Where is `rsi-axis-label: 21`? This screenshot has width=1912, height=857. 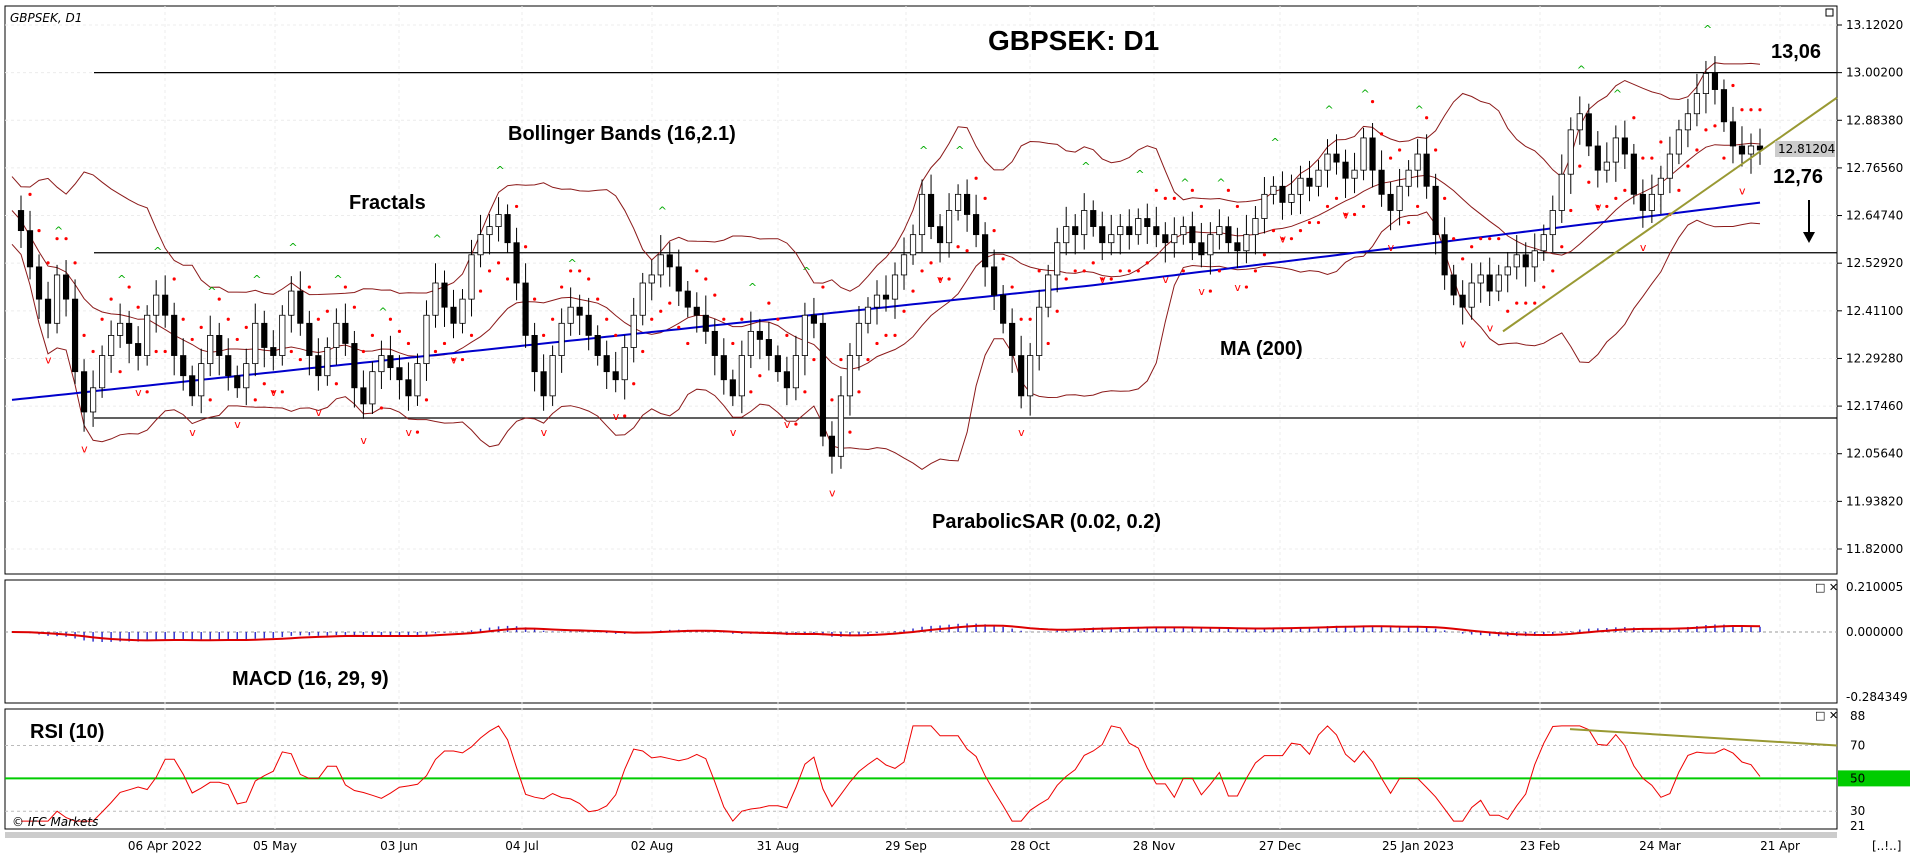 rsi-axis-label: 21 is located at coordinates (1857, 826).